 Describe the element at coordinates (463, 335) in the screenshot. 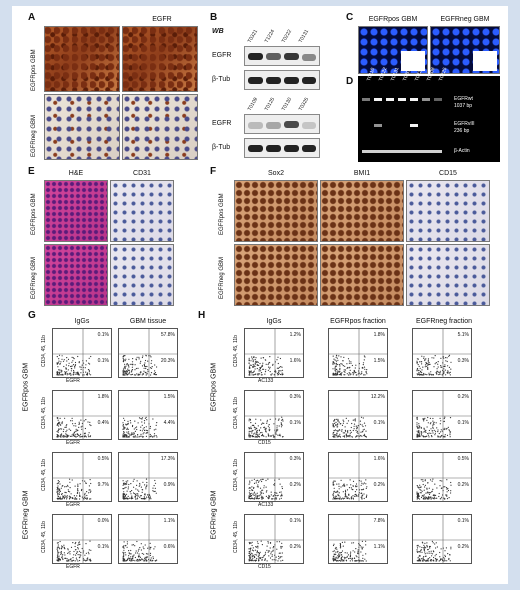

I see `facs-pct-top: 5.1%` at that location.